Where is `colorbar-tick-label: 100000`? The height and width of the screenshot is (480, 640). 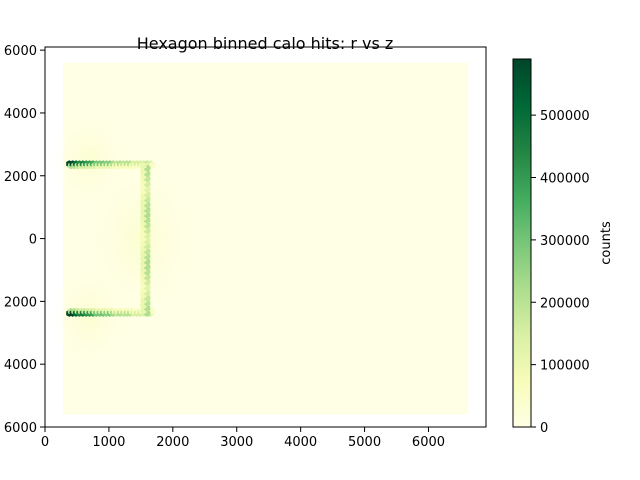 colorbar-tick-label: 100000 is located at coordinates (565, 366).